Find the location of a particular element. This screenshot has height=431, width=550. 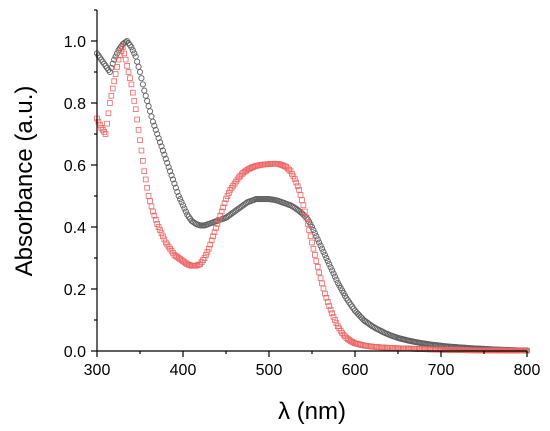

y-tick-label: 1.0 is located at coordinates (75, 42).